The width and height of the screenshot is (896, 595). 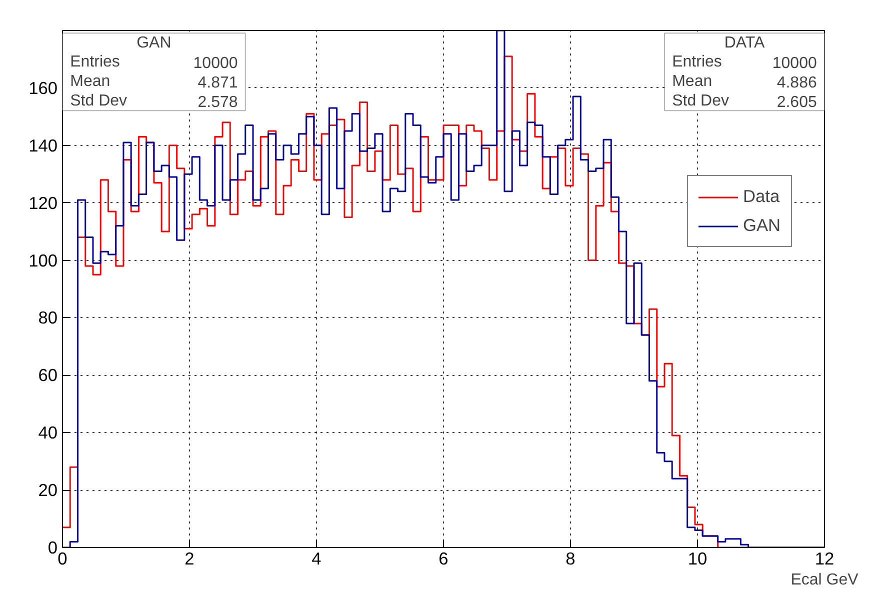 I want to click on legend-label: Data, so click(x=761, y=196).